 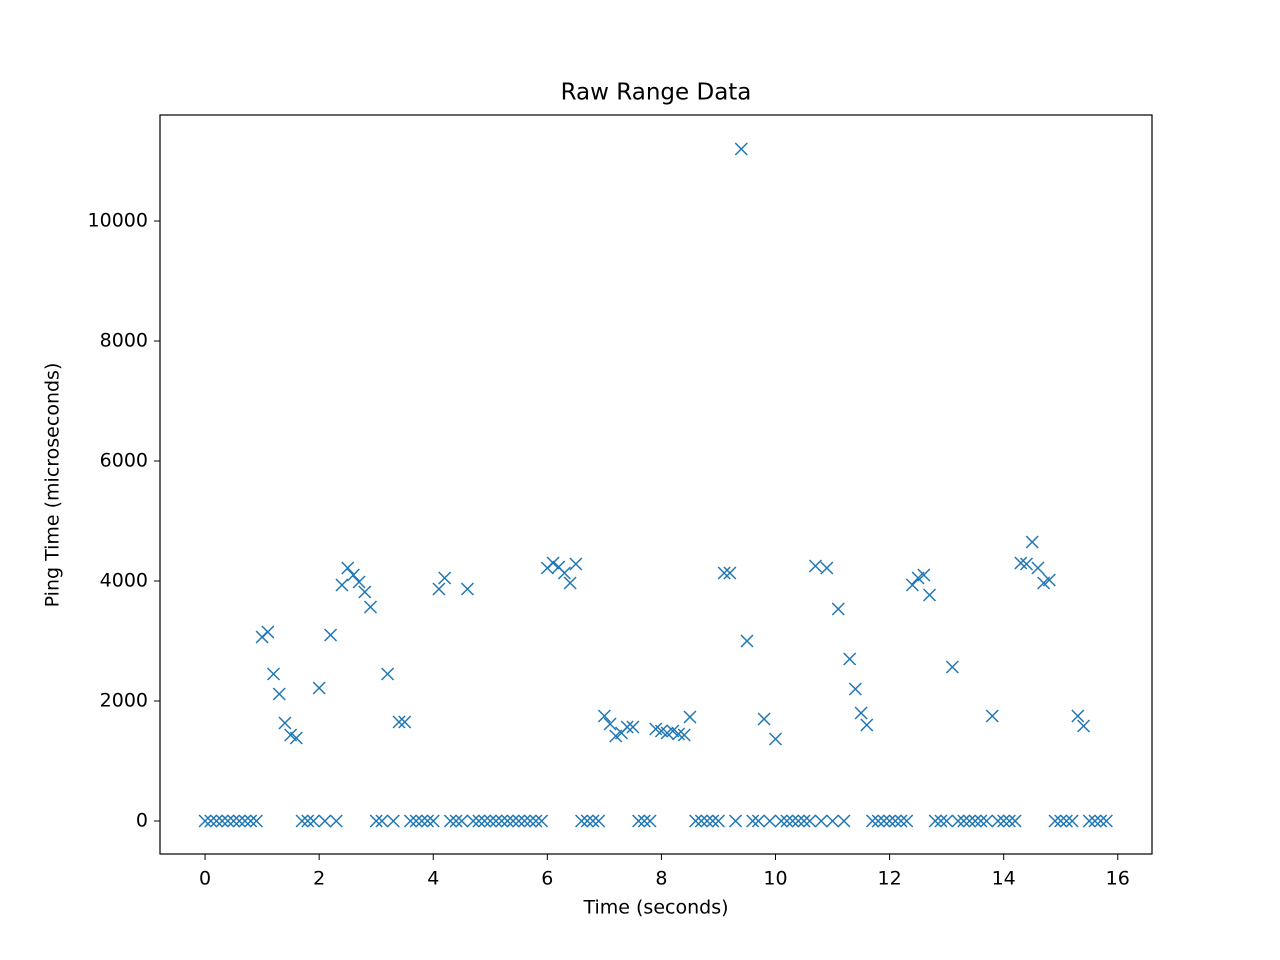 I want to click on y-tick-label: 8000, so click(x=124, y=341).